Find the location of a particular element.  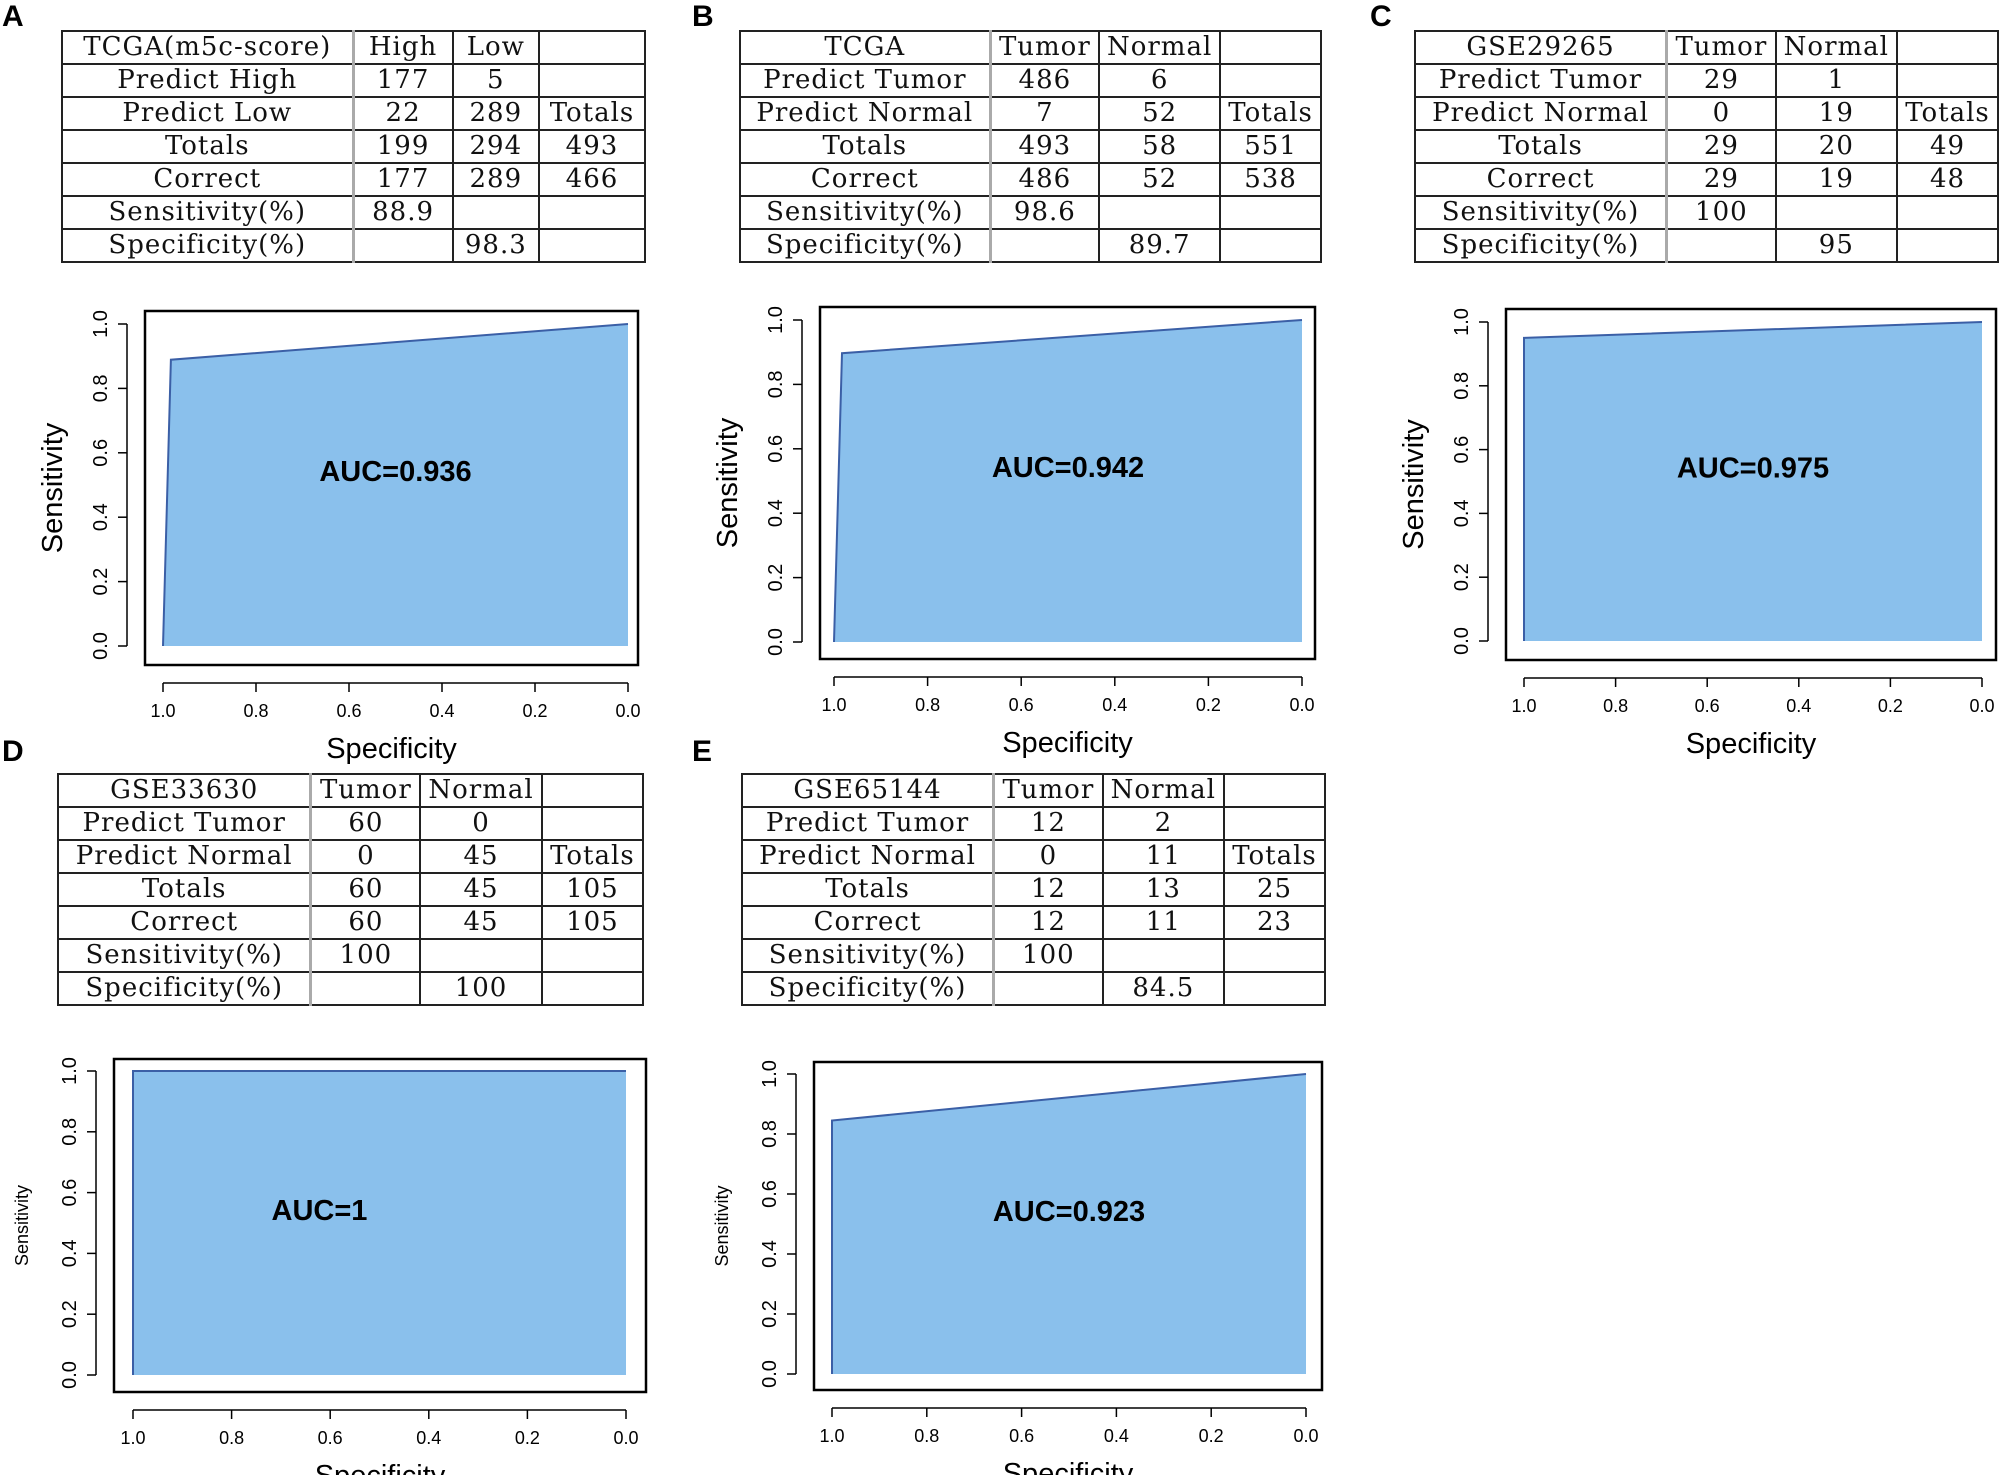

y-tick-label: 0.8 is located at coordinates (776, 384).